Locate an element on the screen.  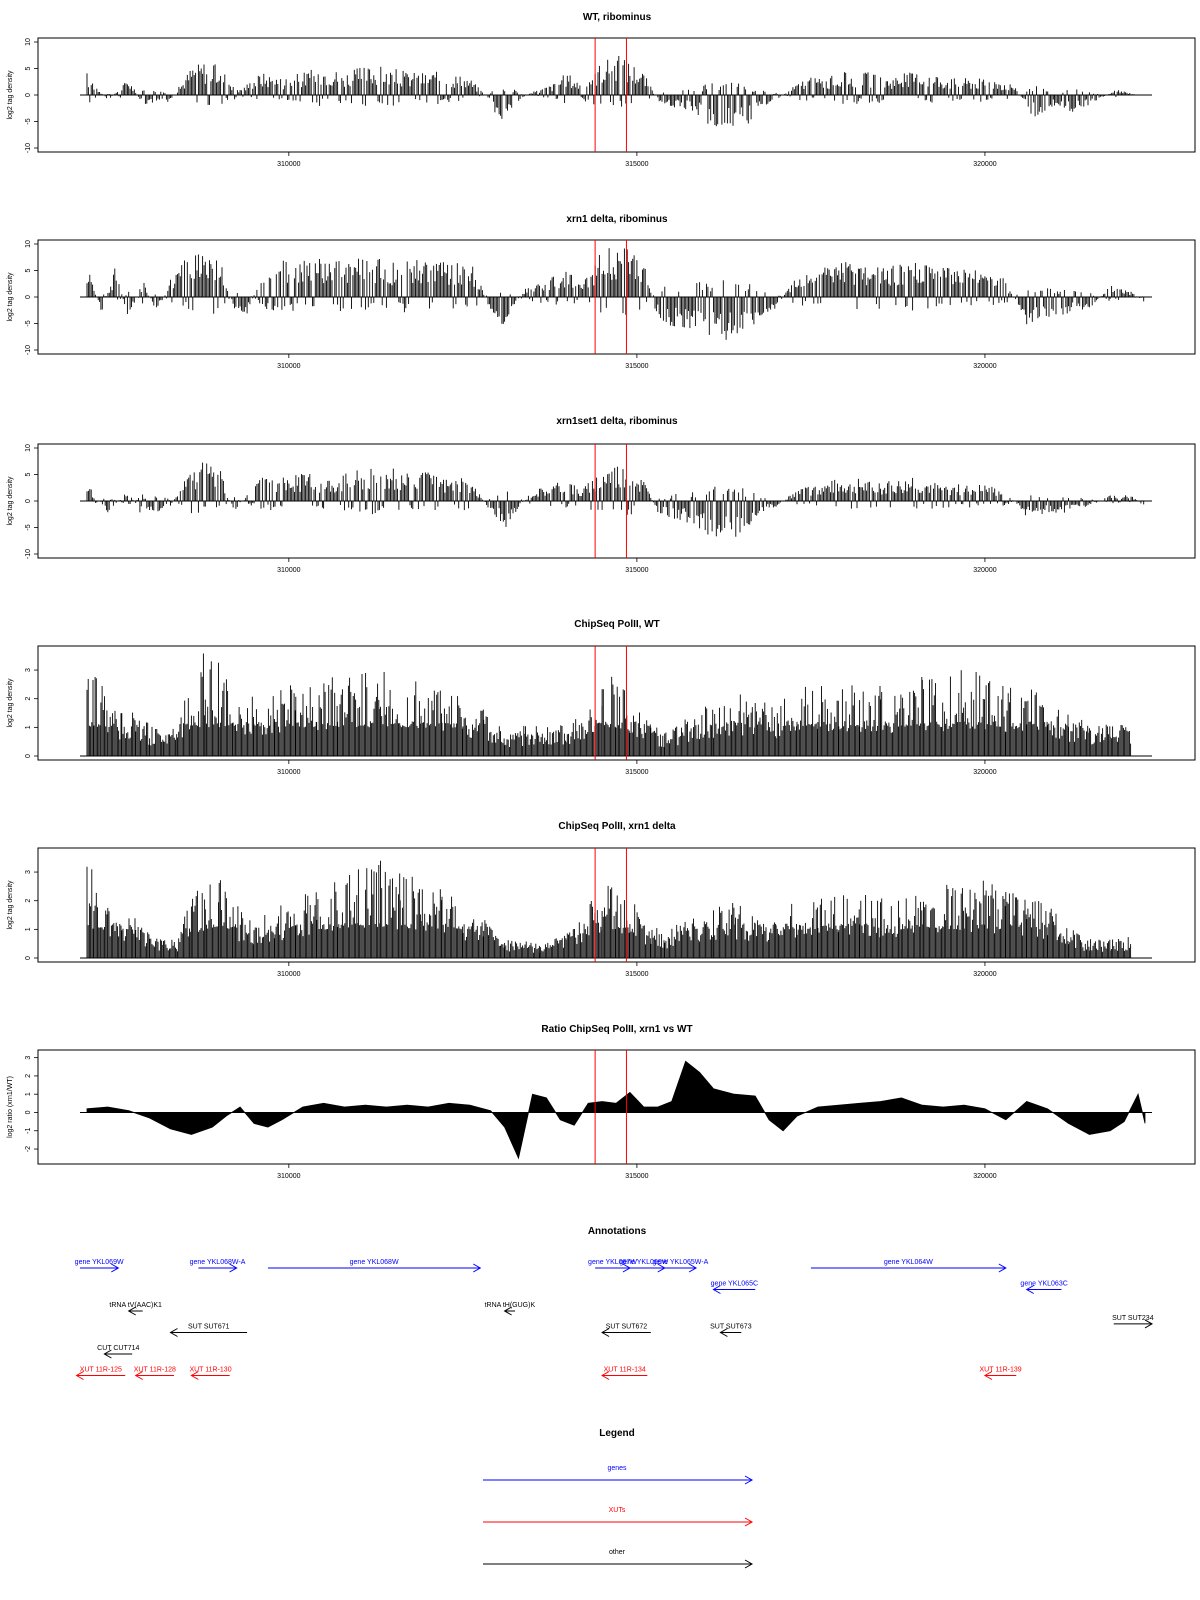
annotation-feature: gene YKL068W-A is located at coordinates (218, 1266).